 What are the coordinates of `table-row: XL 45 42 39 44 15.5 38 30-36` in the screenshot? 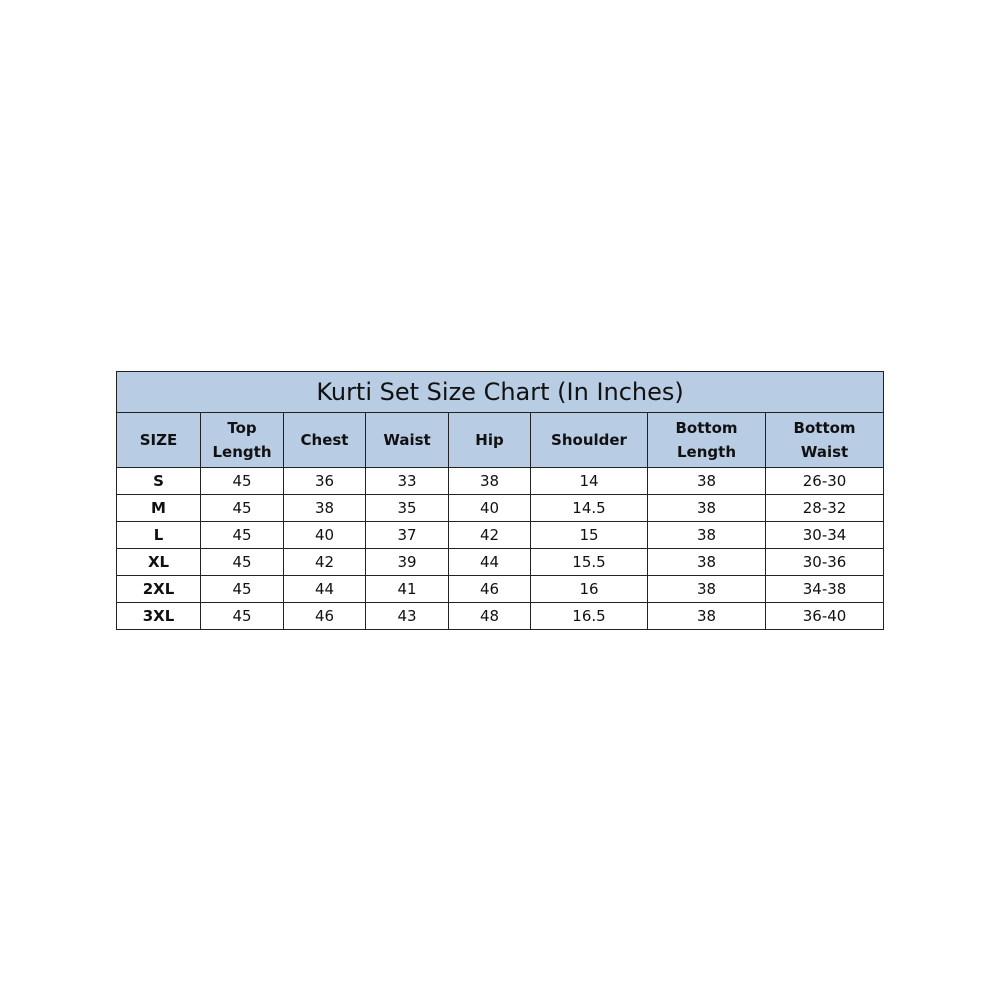 It's located at (500, 562).